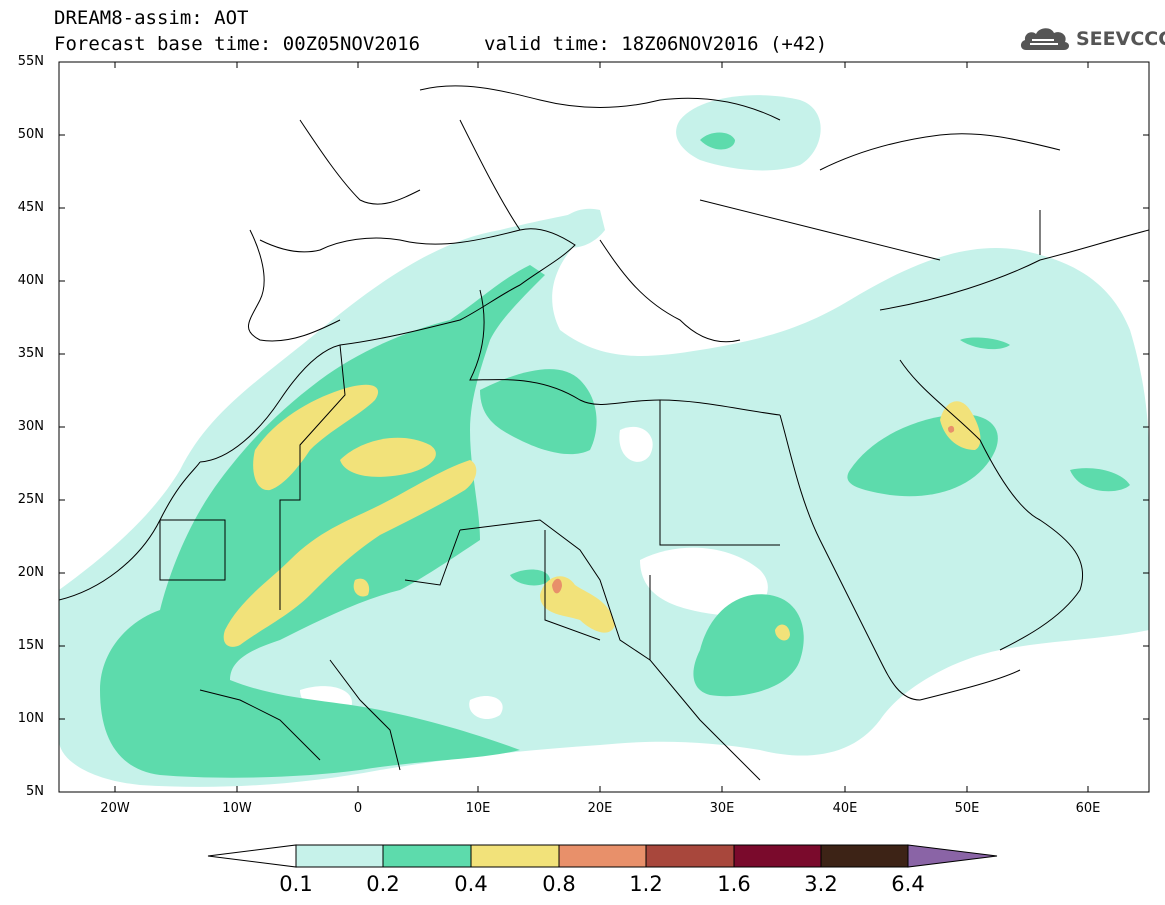  I want to click on lon-label: 20E, so click(600, 808).